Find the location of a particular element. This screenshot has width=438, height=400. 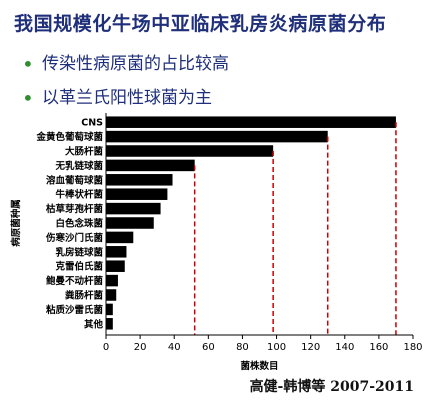

bullet-text: 传染性病原菌的占比较高 is located at coordinates (135, 64).